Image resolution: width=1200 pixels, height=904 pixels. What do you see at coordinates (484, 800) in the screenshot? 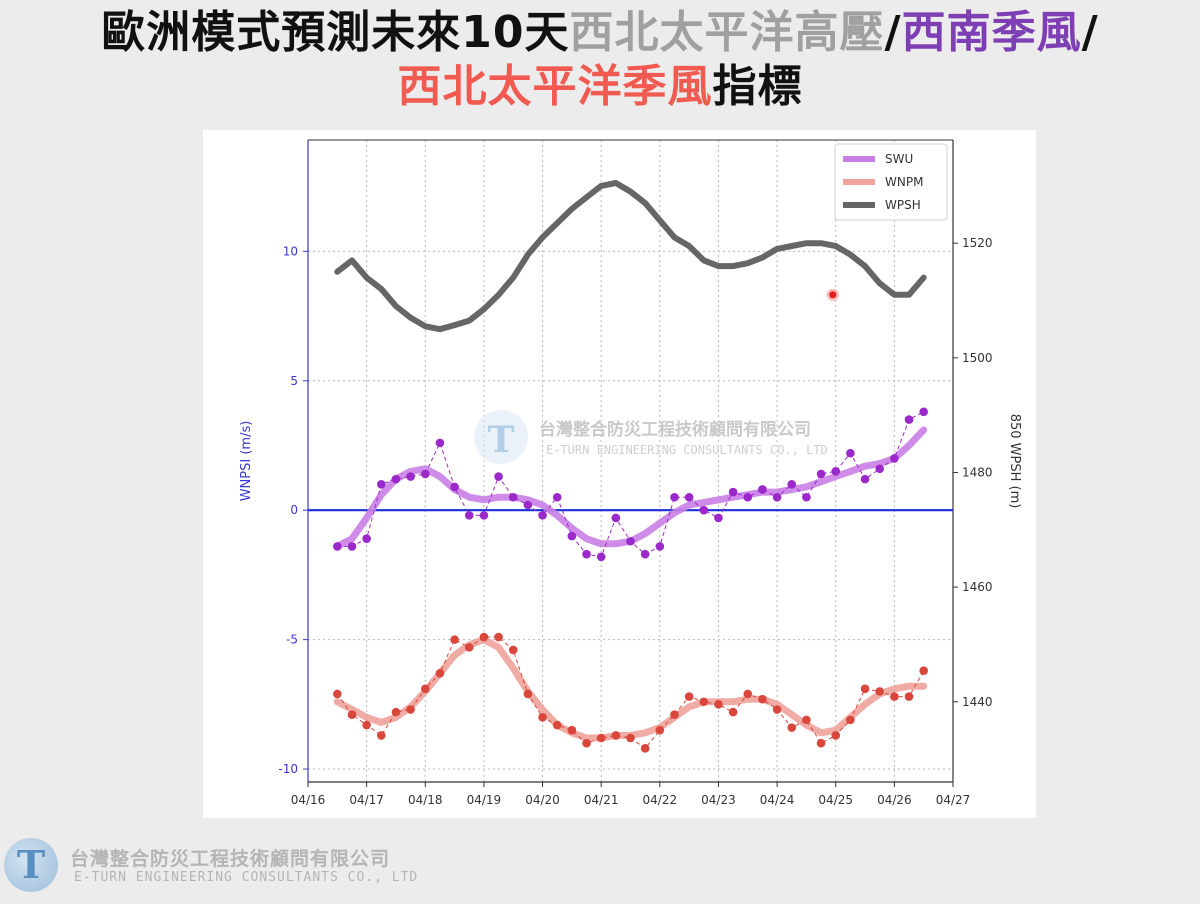
I see `x-tick-label: 04/19` at bounding box center [484, 800].